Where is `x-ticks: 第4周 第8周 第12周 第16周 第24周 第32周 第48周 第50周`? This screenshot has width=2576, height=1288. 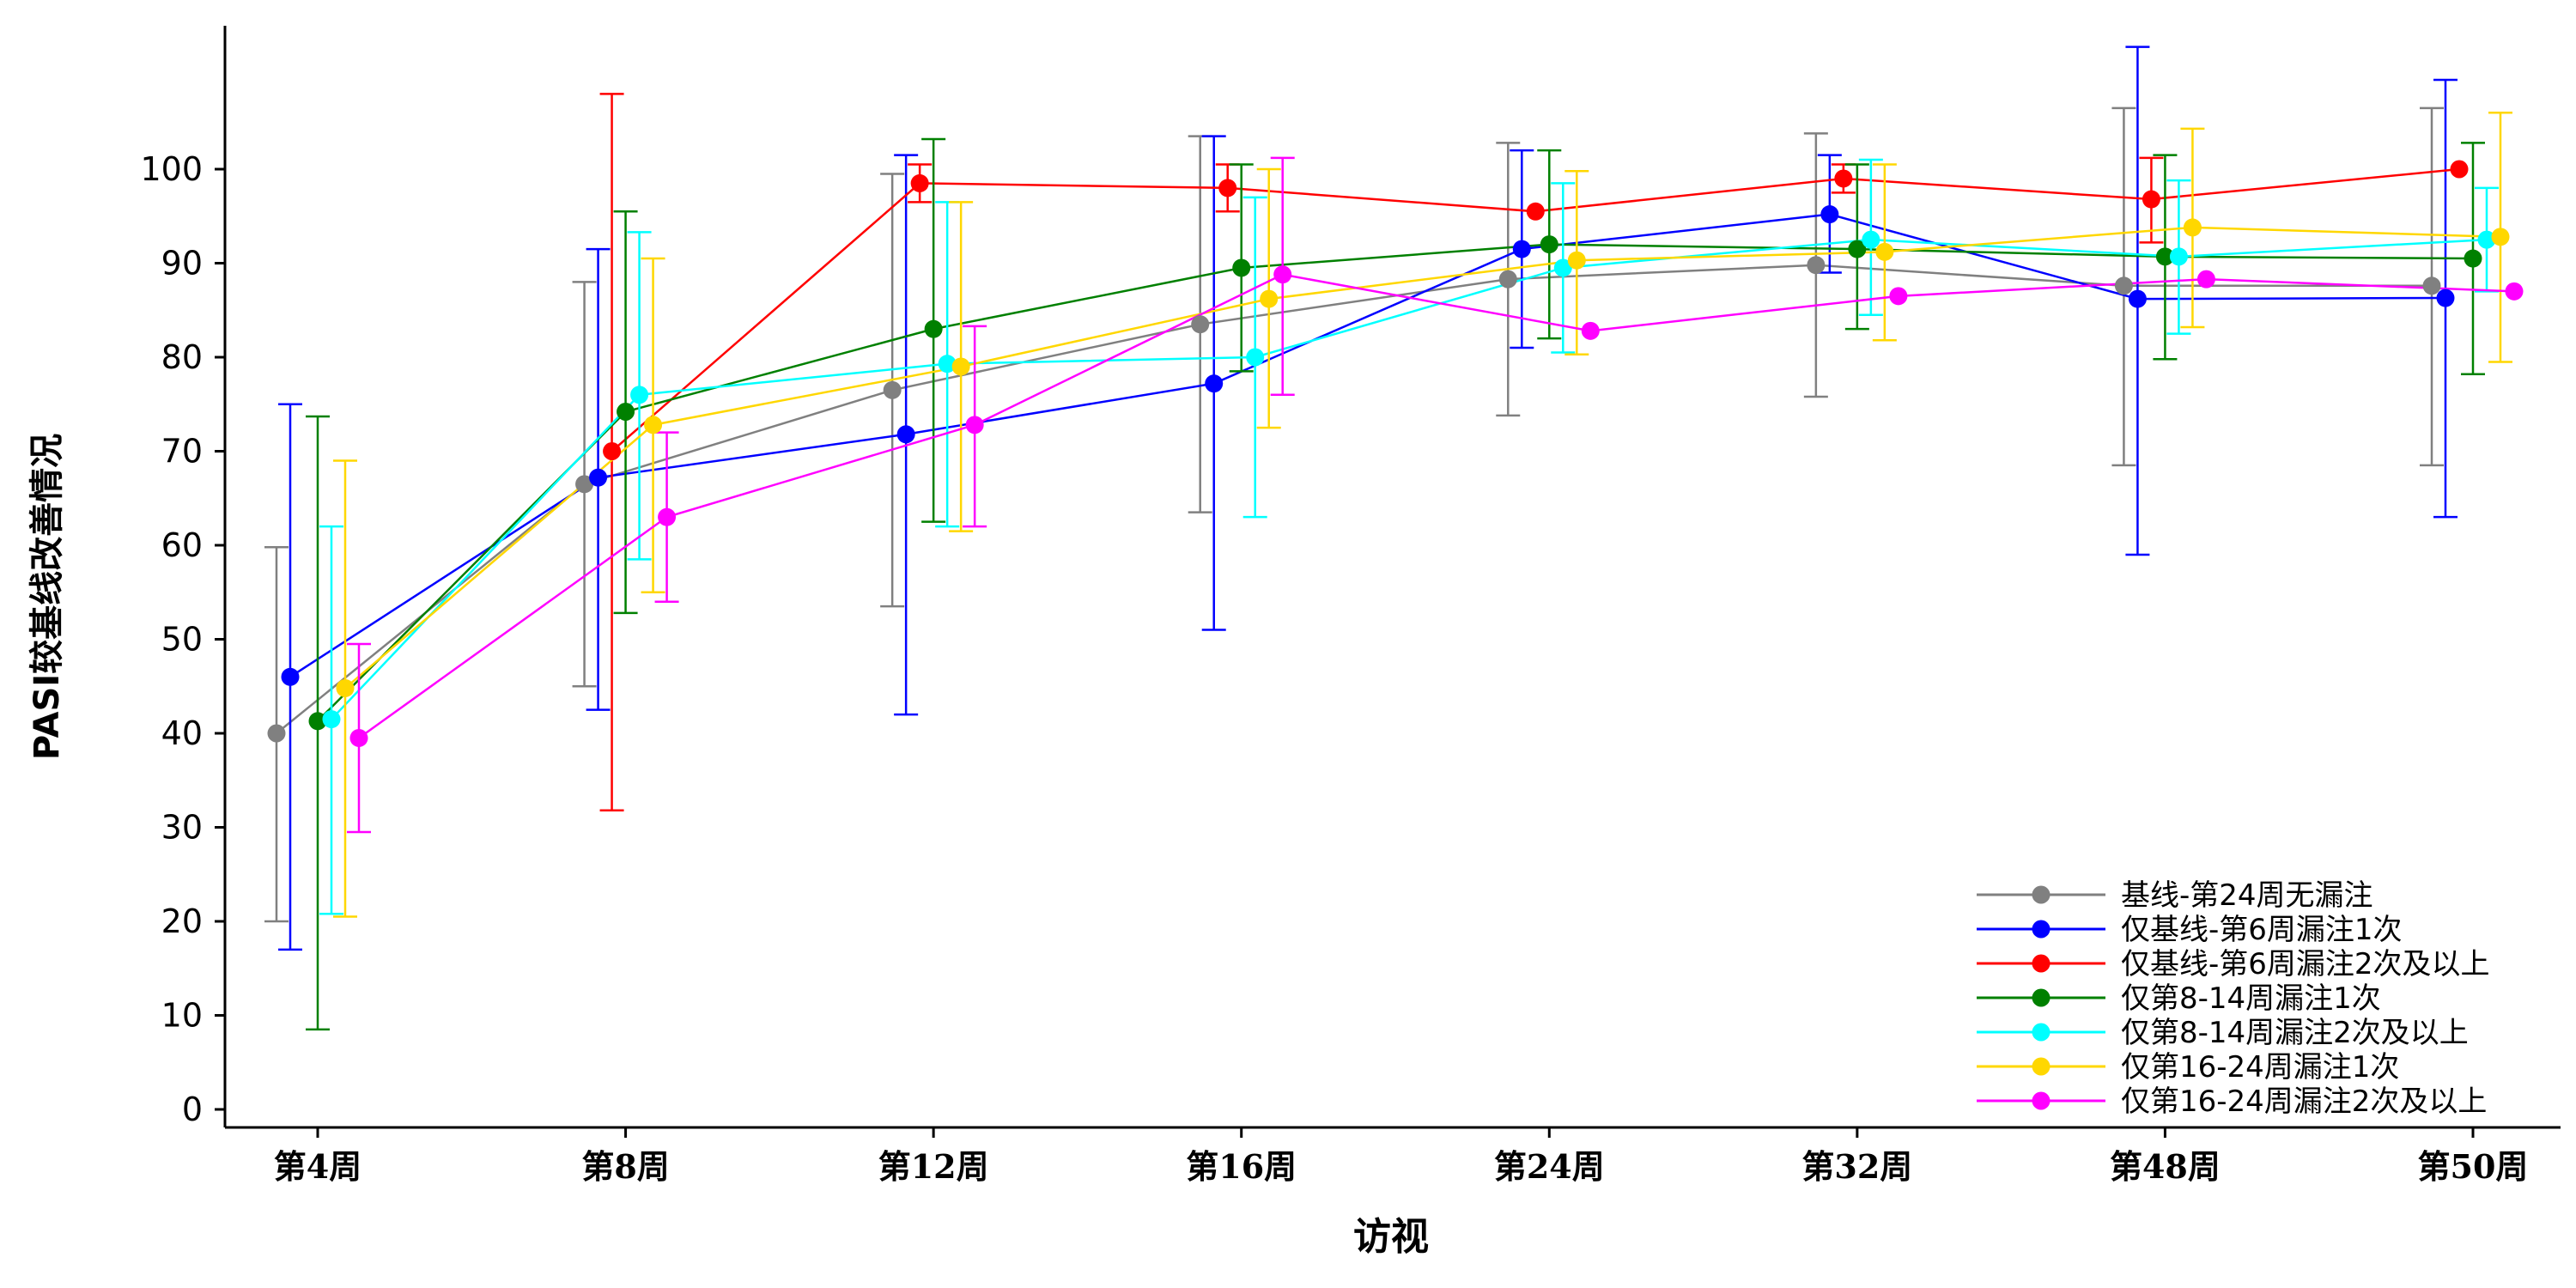
x-ticks: 第4周 第8周 第12周 第16周 第24周 第32周 第48周 第50周 is located at coordinates (1401, 1156).